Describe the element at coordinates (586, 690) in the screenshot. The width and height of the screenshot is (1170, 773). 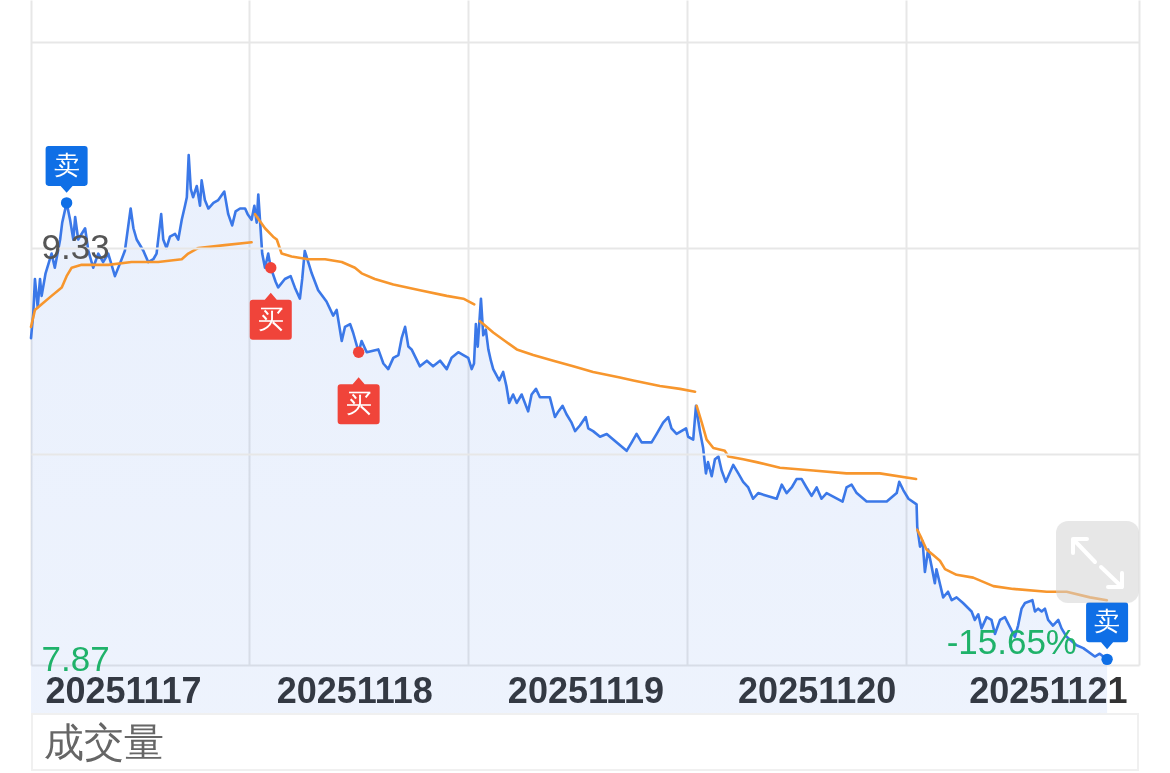
I see `x-tick-label: 20251119` at that location.